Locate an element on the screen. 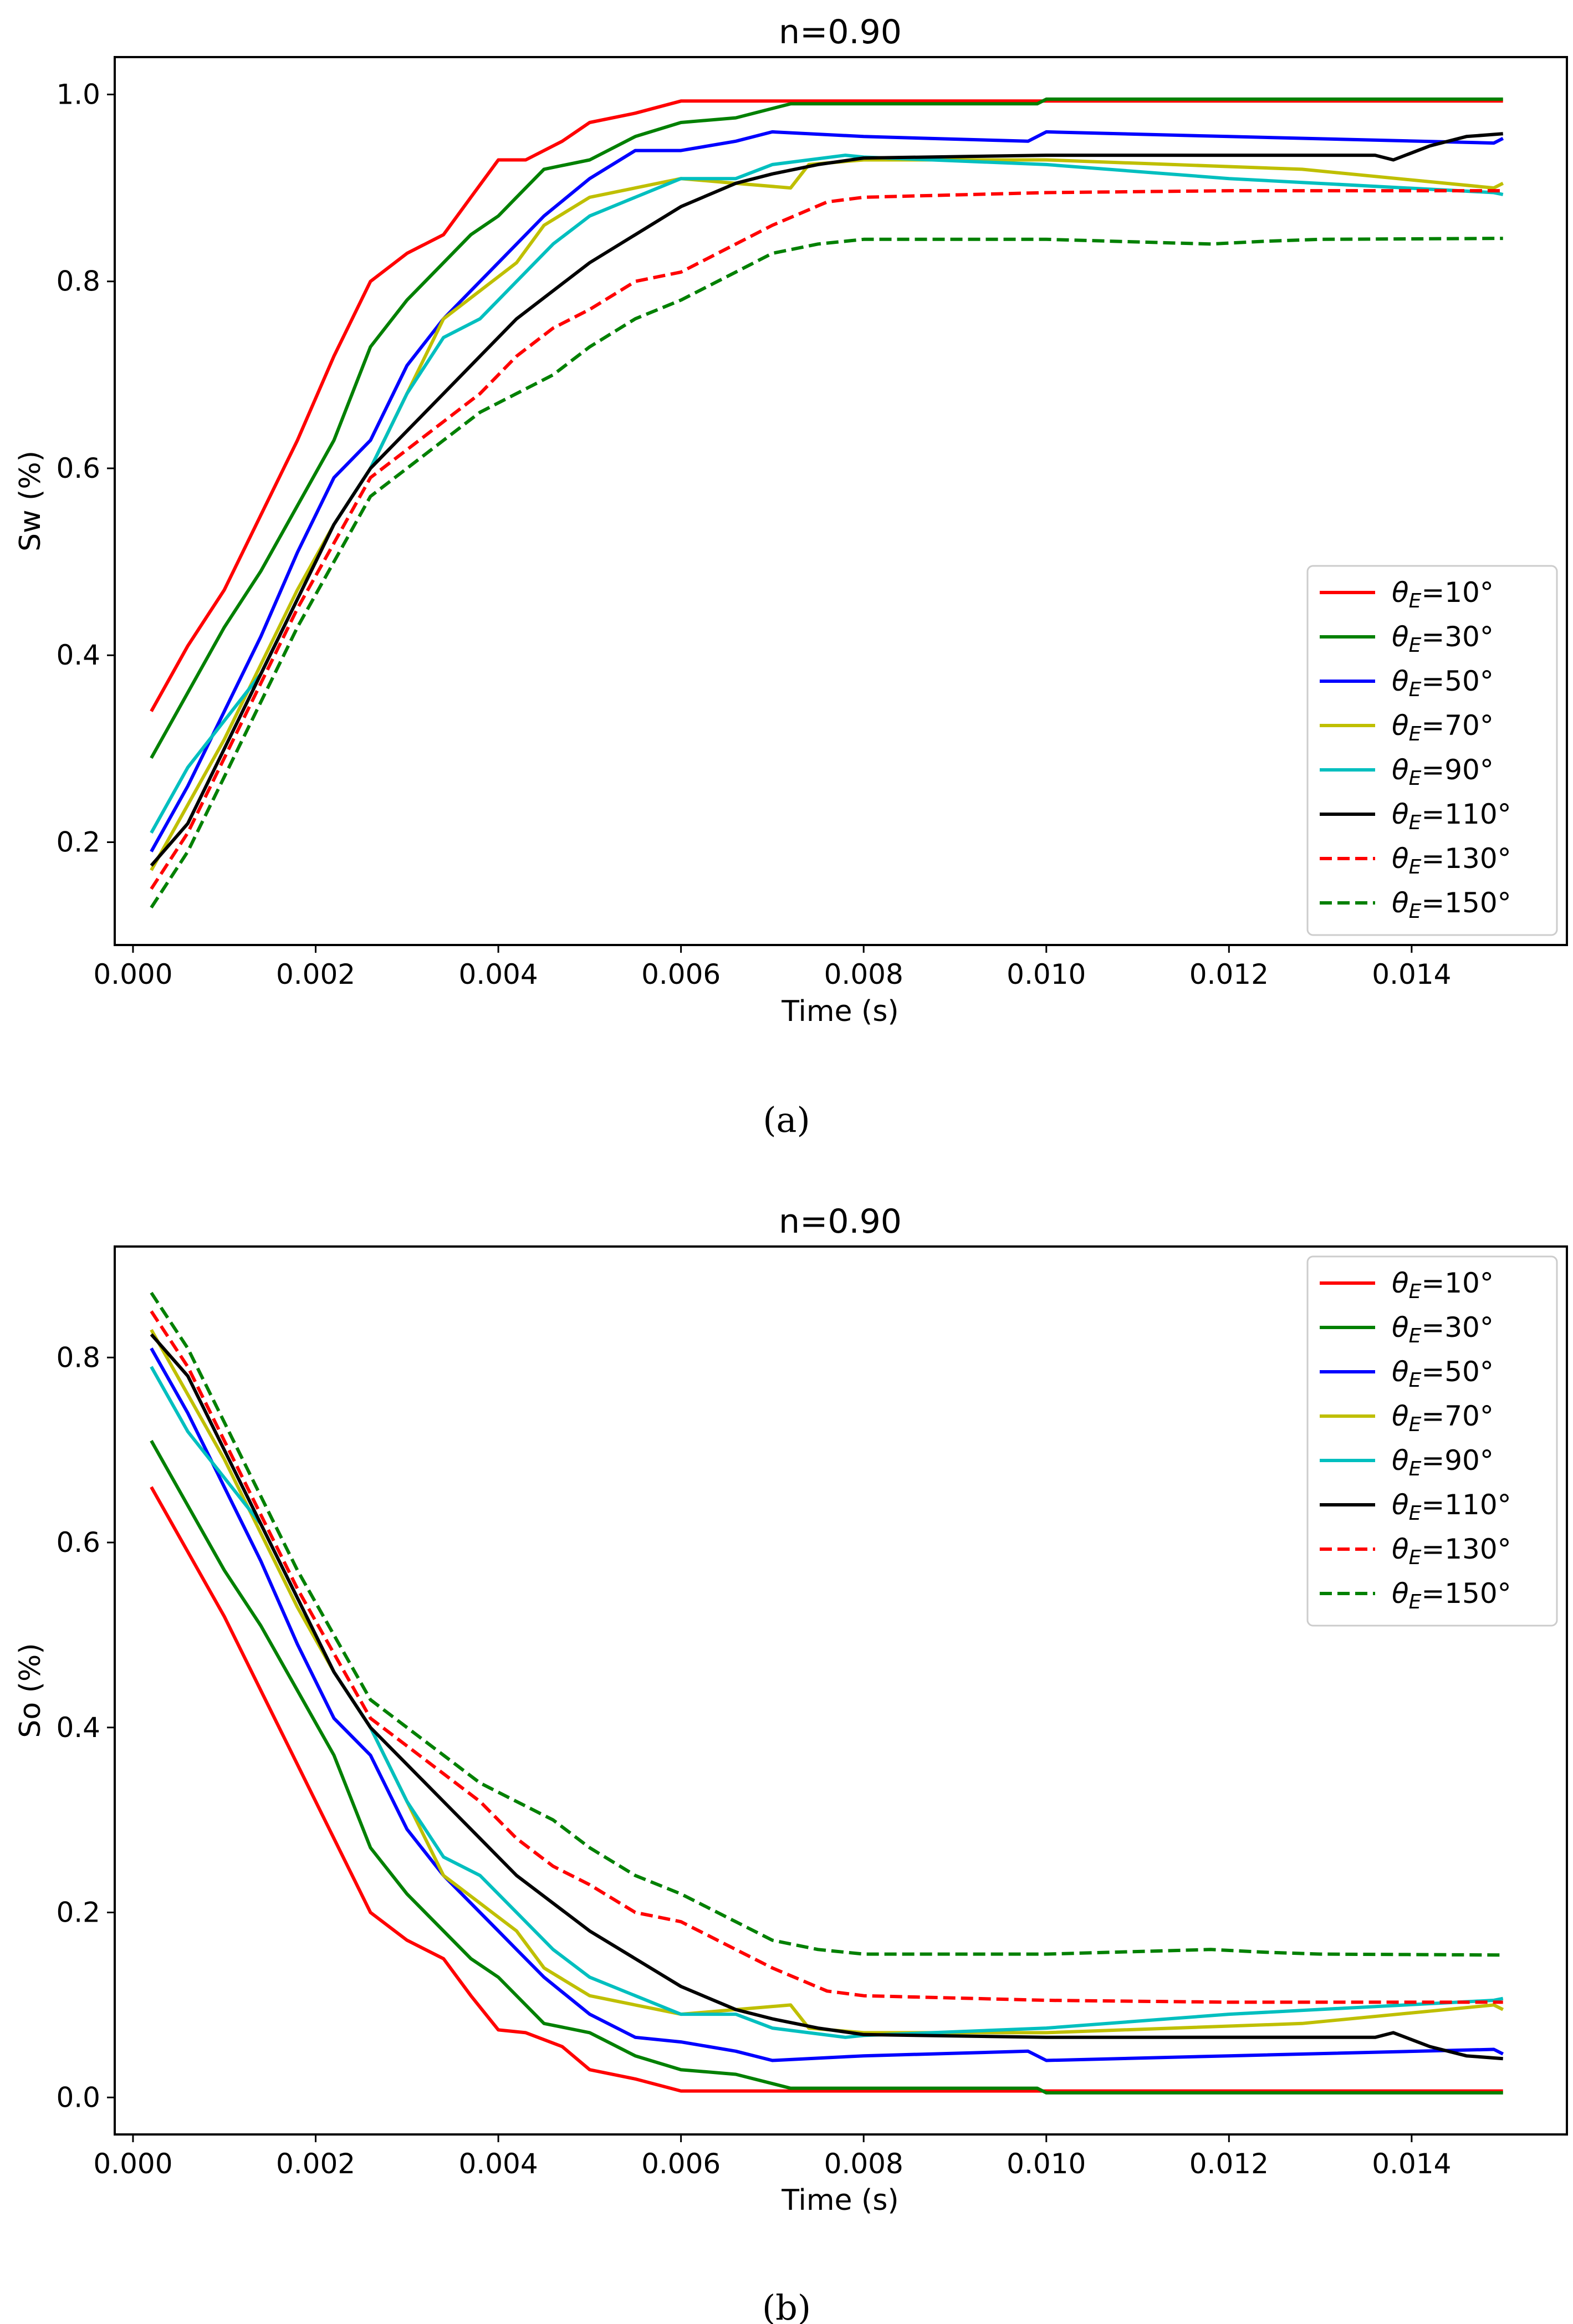 This screenshot has height=2324, width=1573. y-tick-label: 0.0 is located at coordinates (78, 2097).